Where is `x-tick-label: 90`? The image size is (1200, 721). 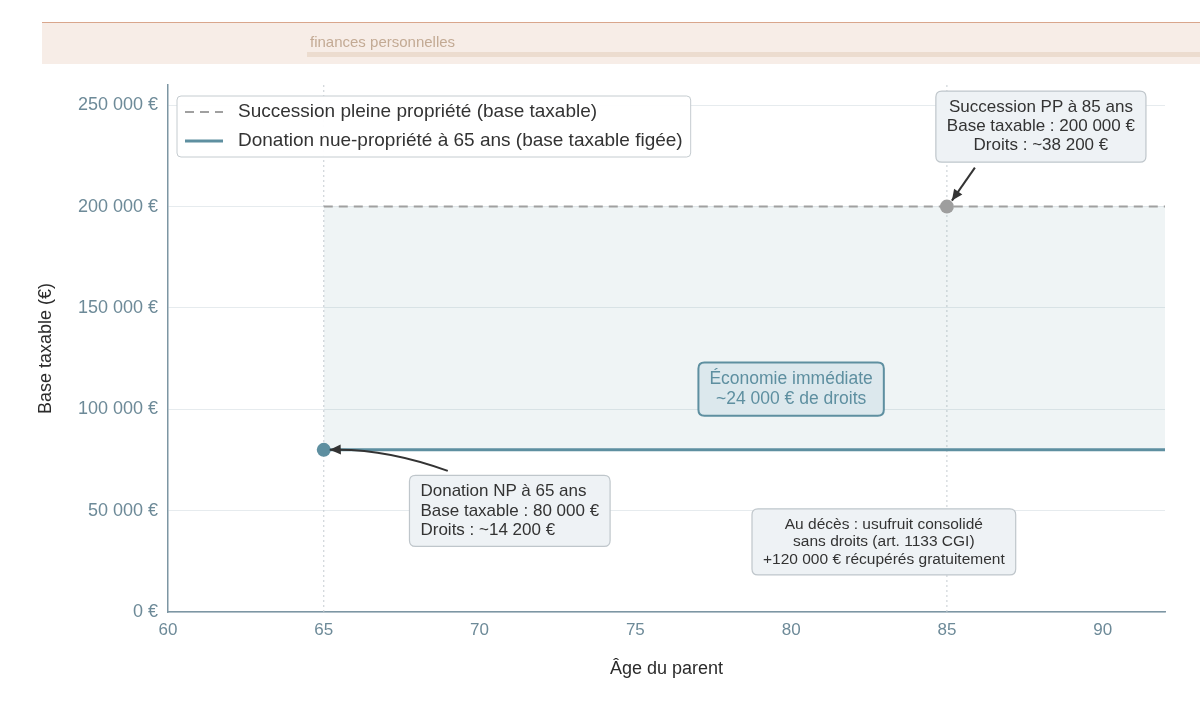
x-tick-label: 90 is located at coordinates (1103, 629).